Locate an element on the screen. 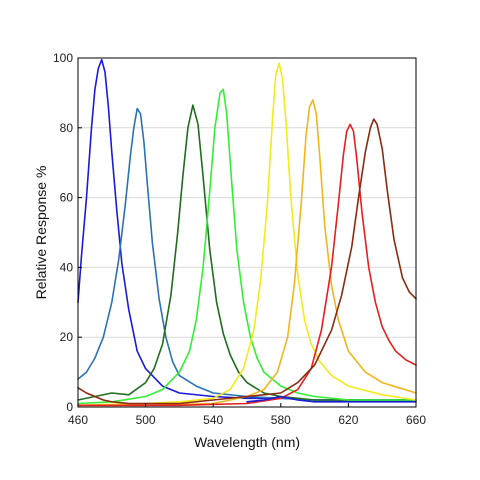 This screenshot has height=480, width=480. y-tick-label: 40 is located at coordinates (67, 267).